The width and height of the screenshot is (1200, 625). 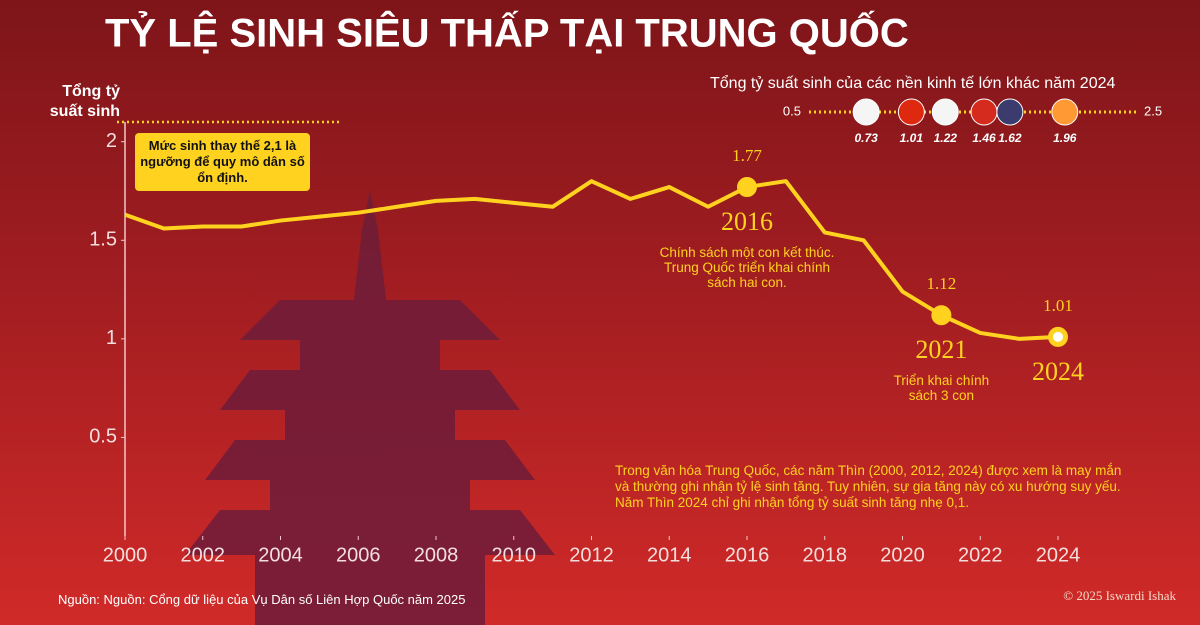 What do you see at coordinates (1058, 336) in the screenshot?
I see `highlight-center` at bounding box center [1058, 336].